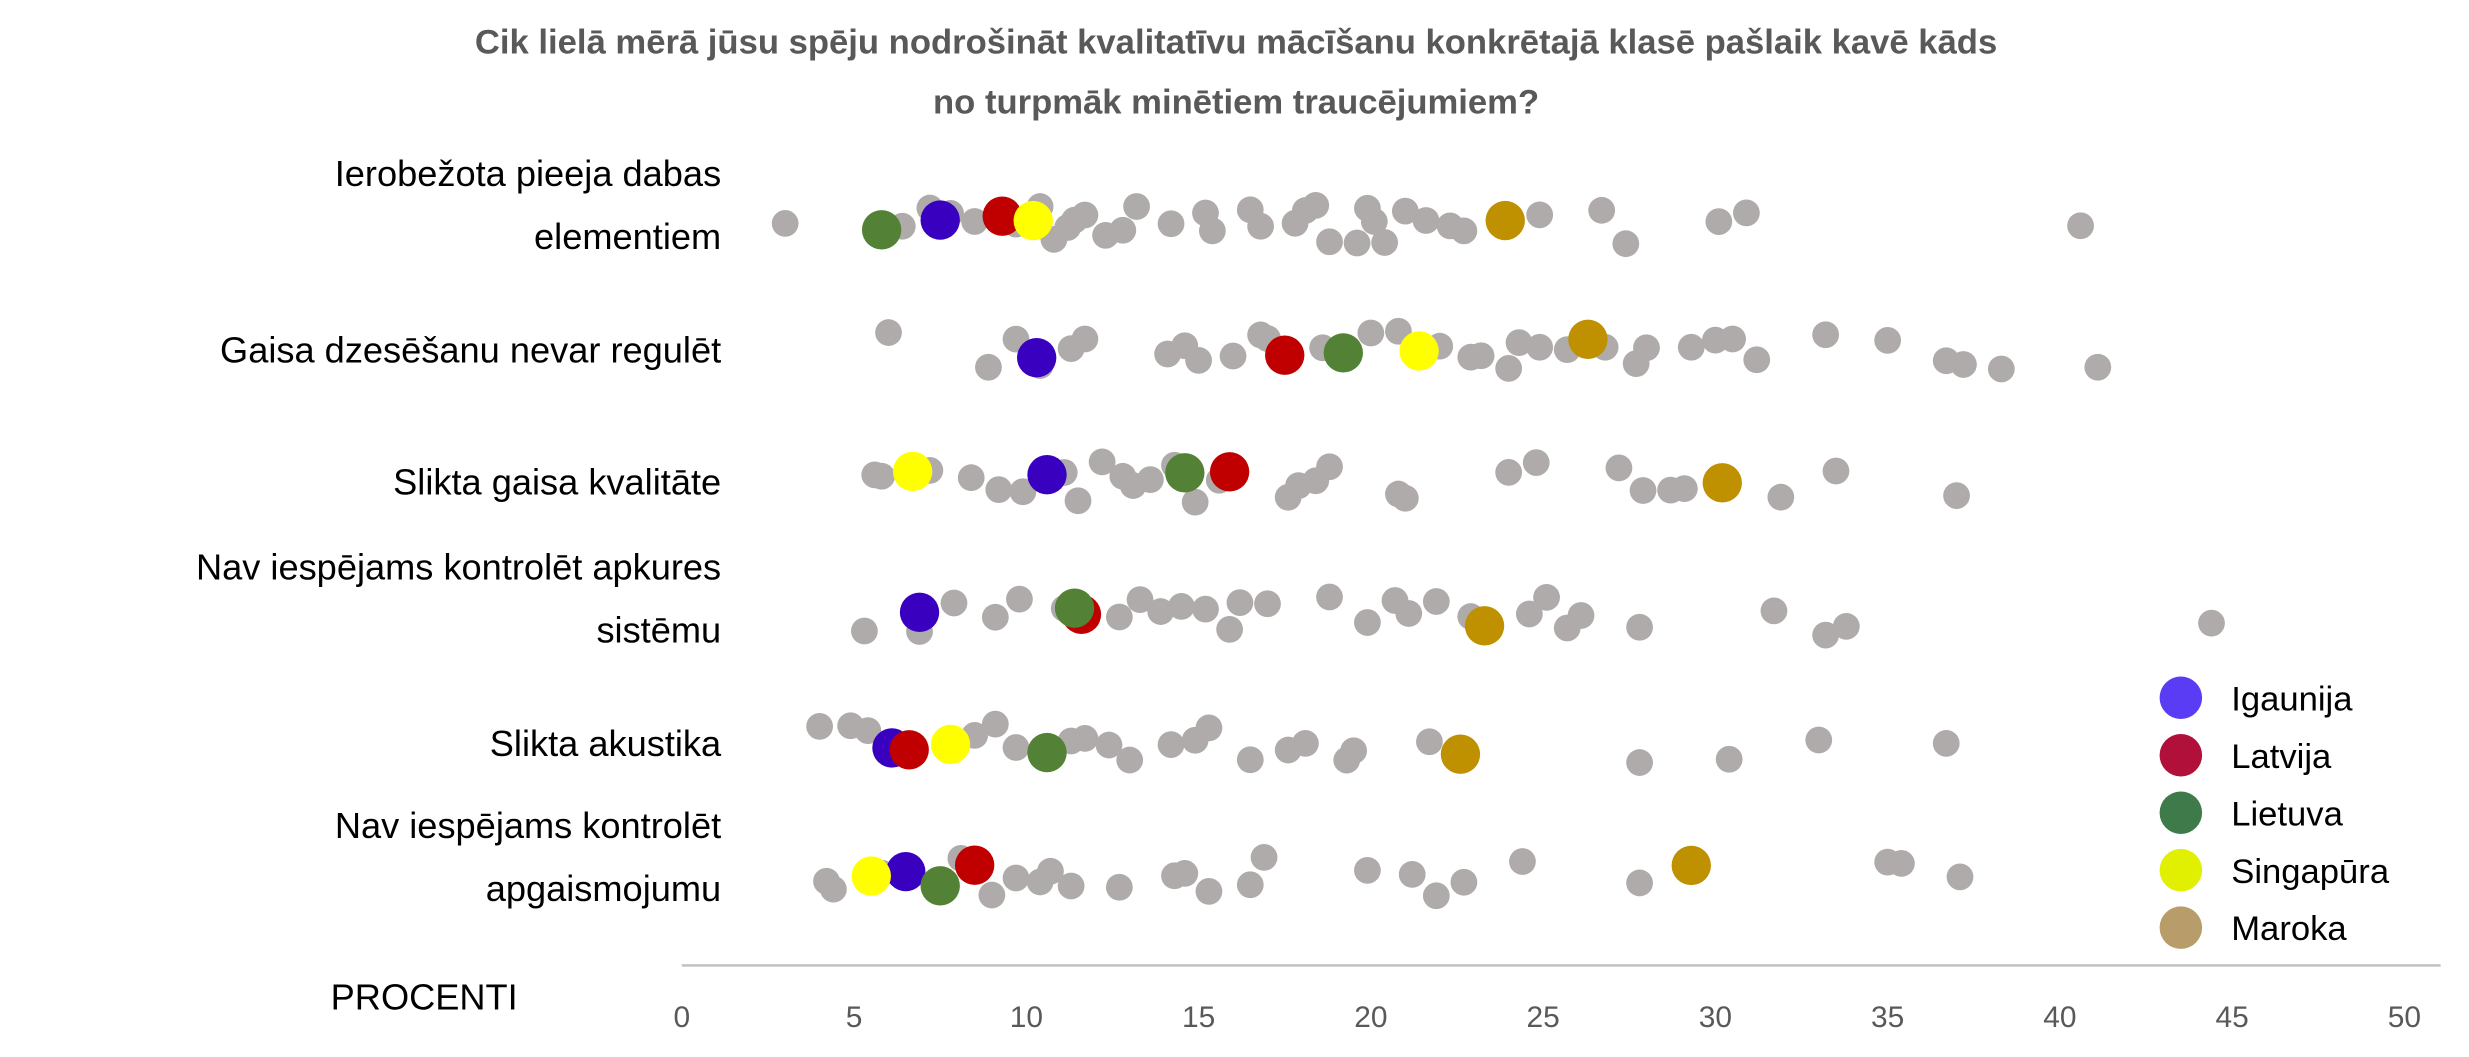  I want to click on legend-label: Lietuva, so click(2287, 814).